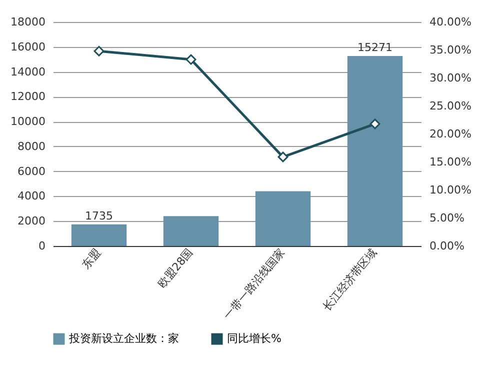 The width and height of the screenshot is (487, 372). Describe the element at coordinates (254, 338) in the screenshot. I see `legend-label: 同比增长%` at that location.